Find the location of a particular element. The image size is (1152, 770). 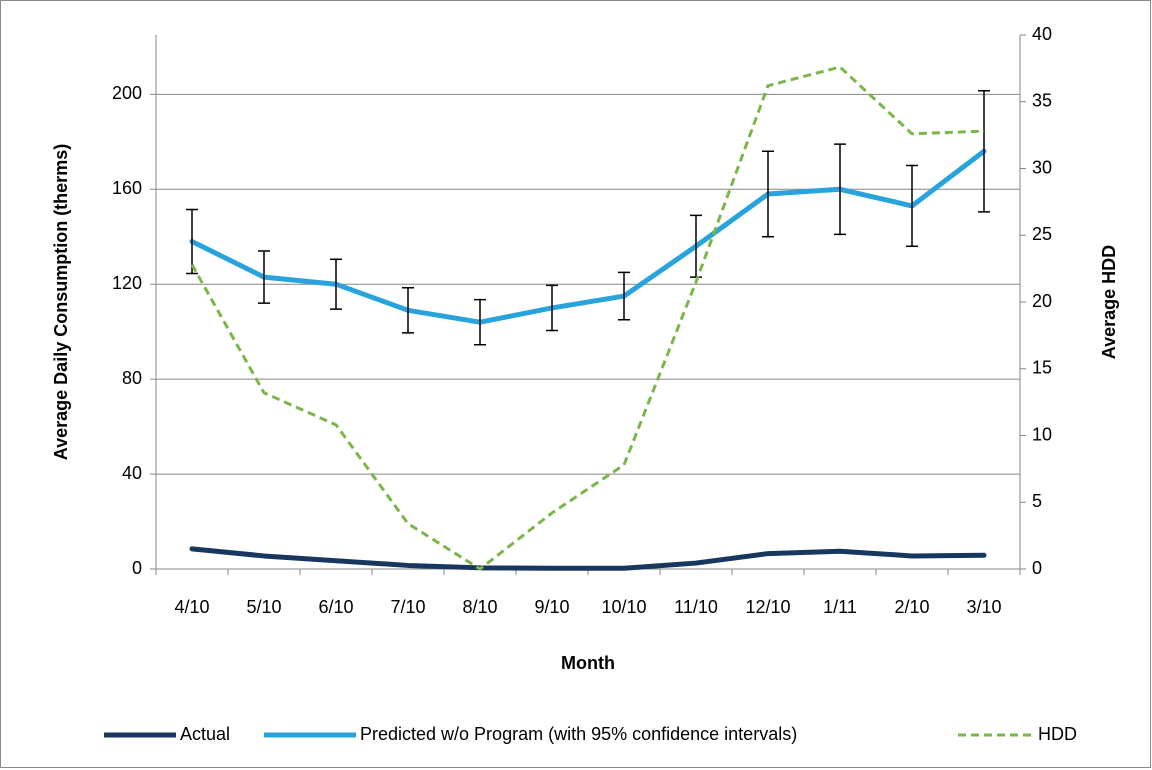

x-tick-label: 2/10 is located at coordinates (911, 607).